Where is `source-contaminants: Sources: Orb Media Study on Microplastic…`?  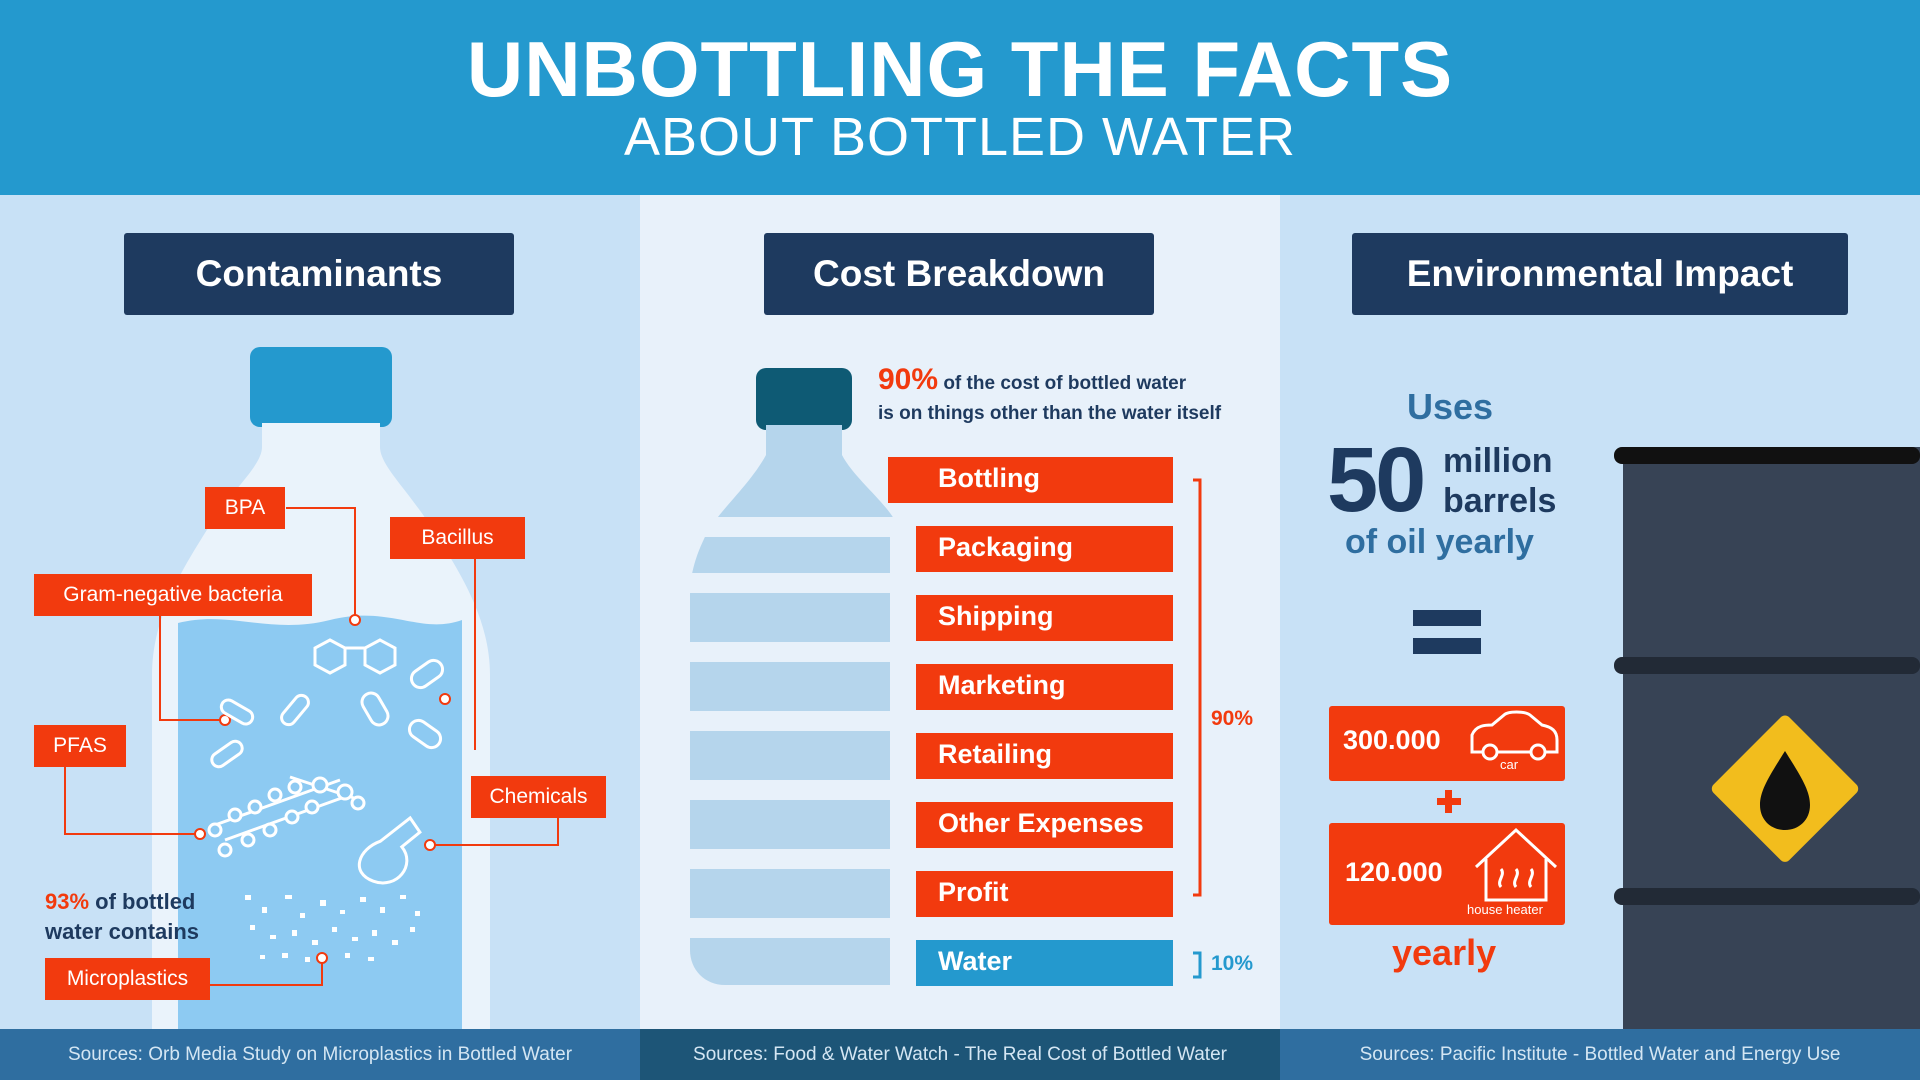
source-contaminants: Sources: Orb Media Study on Microplastic… is located at coordinates (320, 1054).